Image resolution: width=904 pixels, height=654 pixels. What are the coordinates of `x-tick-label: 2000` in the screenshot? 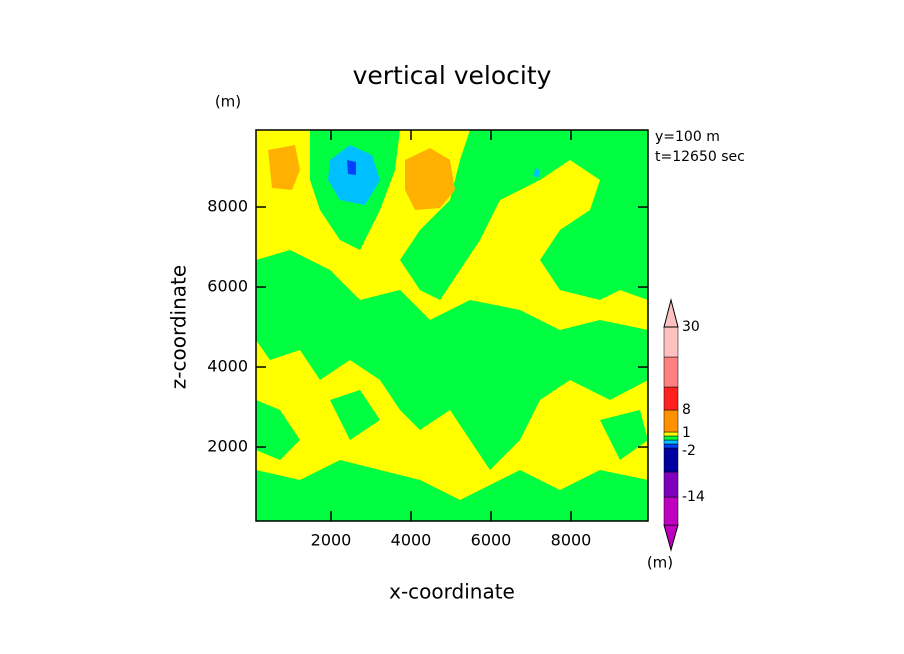 It's located at (331, 540).